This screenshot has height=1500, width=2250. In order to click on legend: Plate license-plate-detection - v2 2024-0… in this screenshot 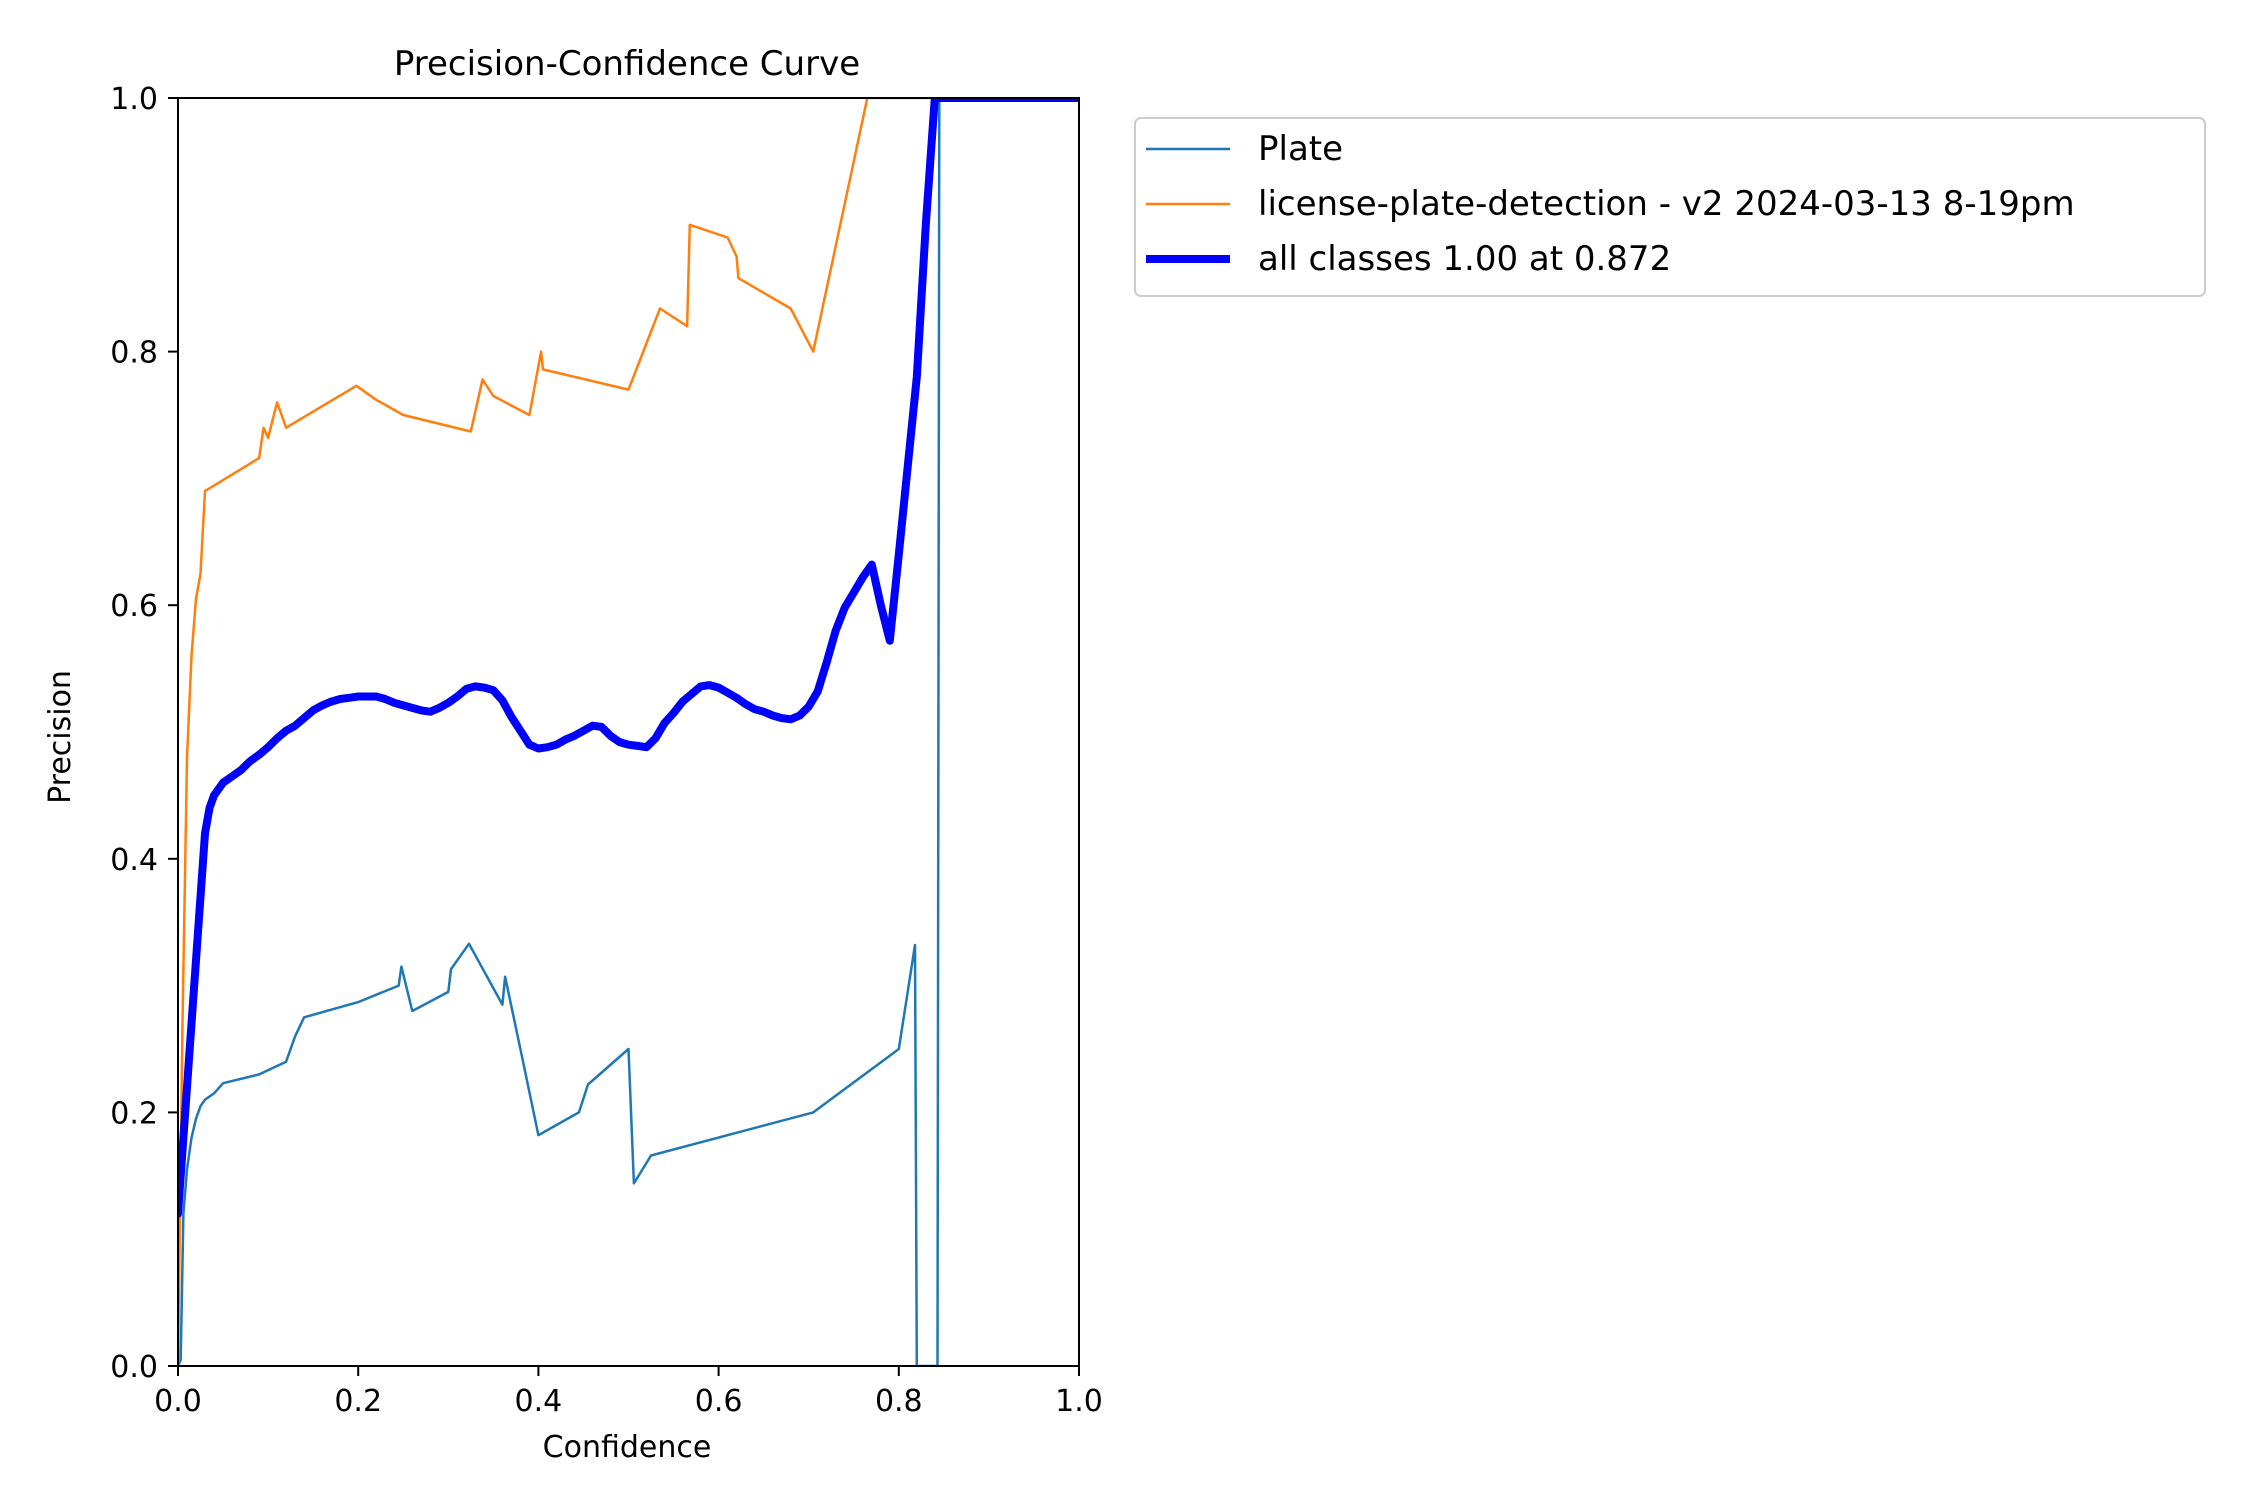, I will do `click(1670, 207)`.